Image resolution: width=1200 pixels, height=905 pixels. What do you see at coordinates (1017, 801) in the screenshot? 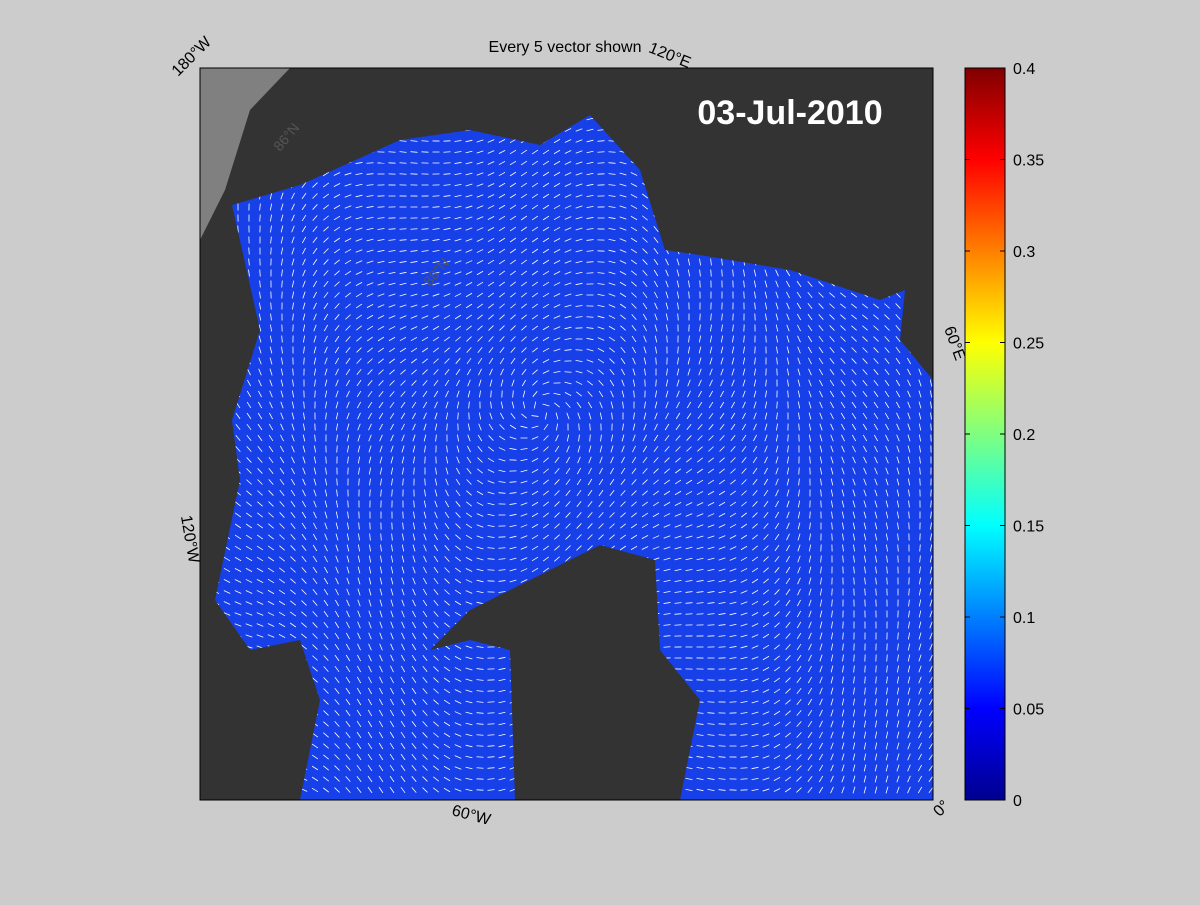
I see `colorbar-tick-label: 0` at bounding box center [1017, 801].